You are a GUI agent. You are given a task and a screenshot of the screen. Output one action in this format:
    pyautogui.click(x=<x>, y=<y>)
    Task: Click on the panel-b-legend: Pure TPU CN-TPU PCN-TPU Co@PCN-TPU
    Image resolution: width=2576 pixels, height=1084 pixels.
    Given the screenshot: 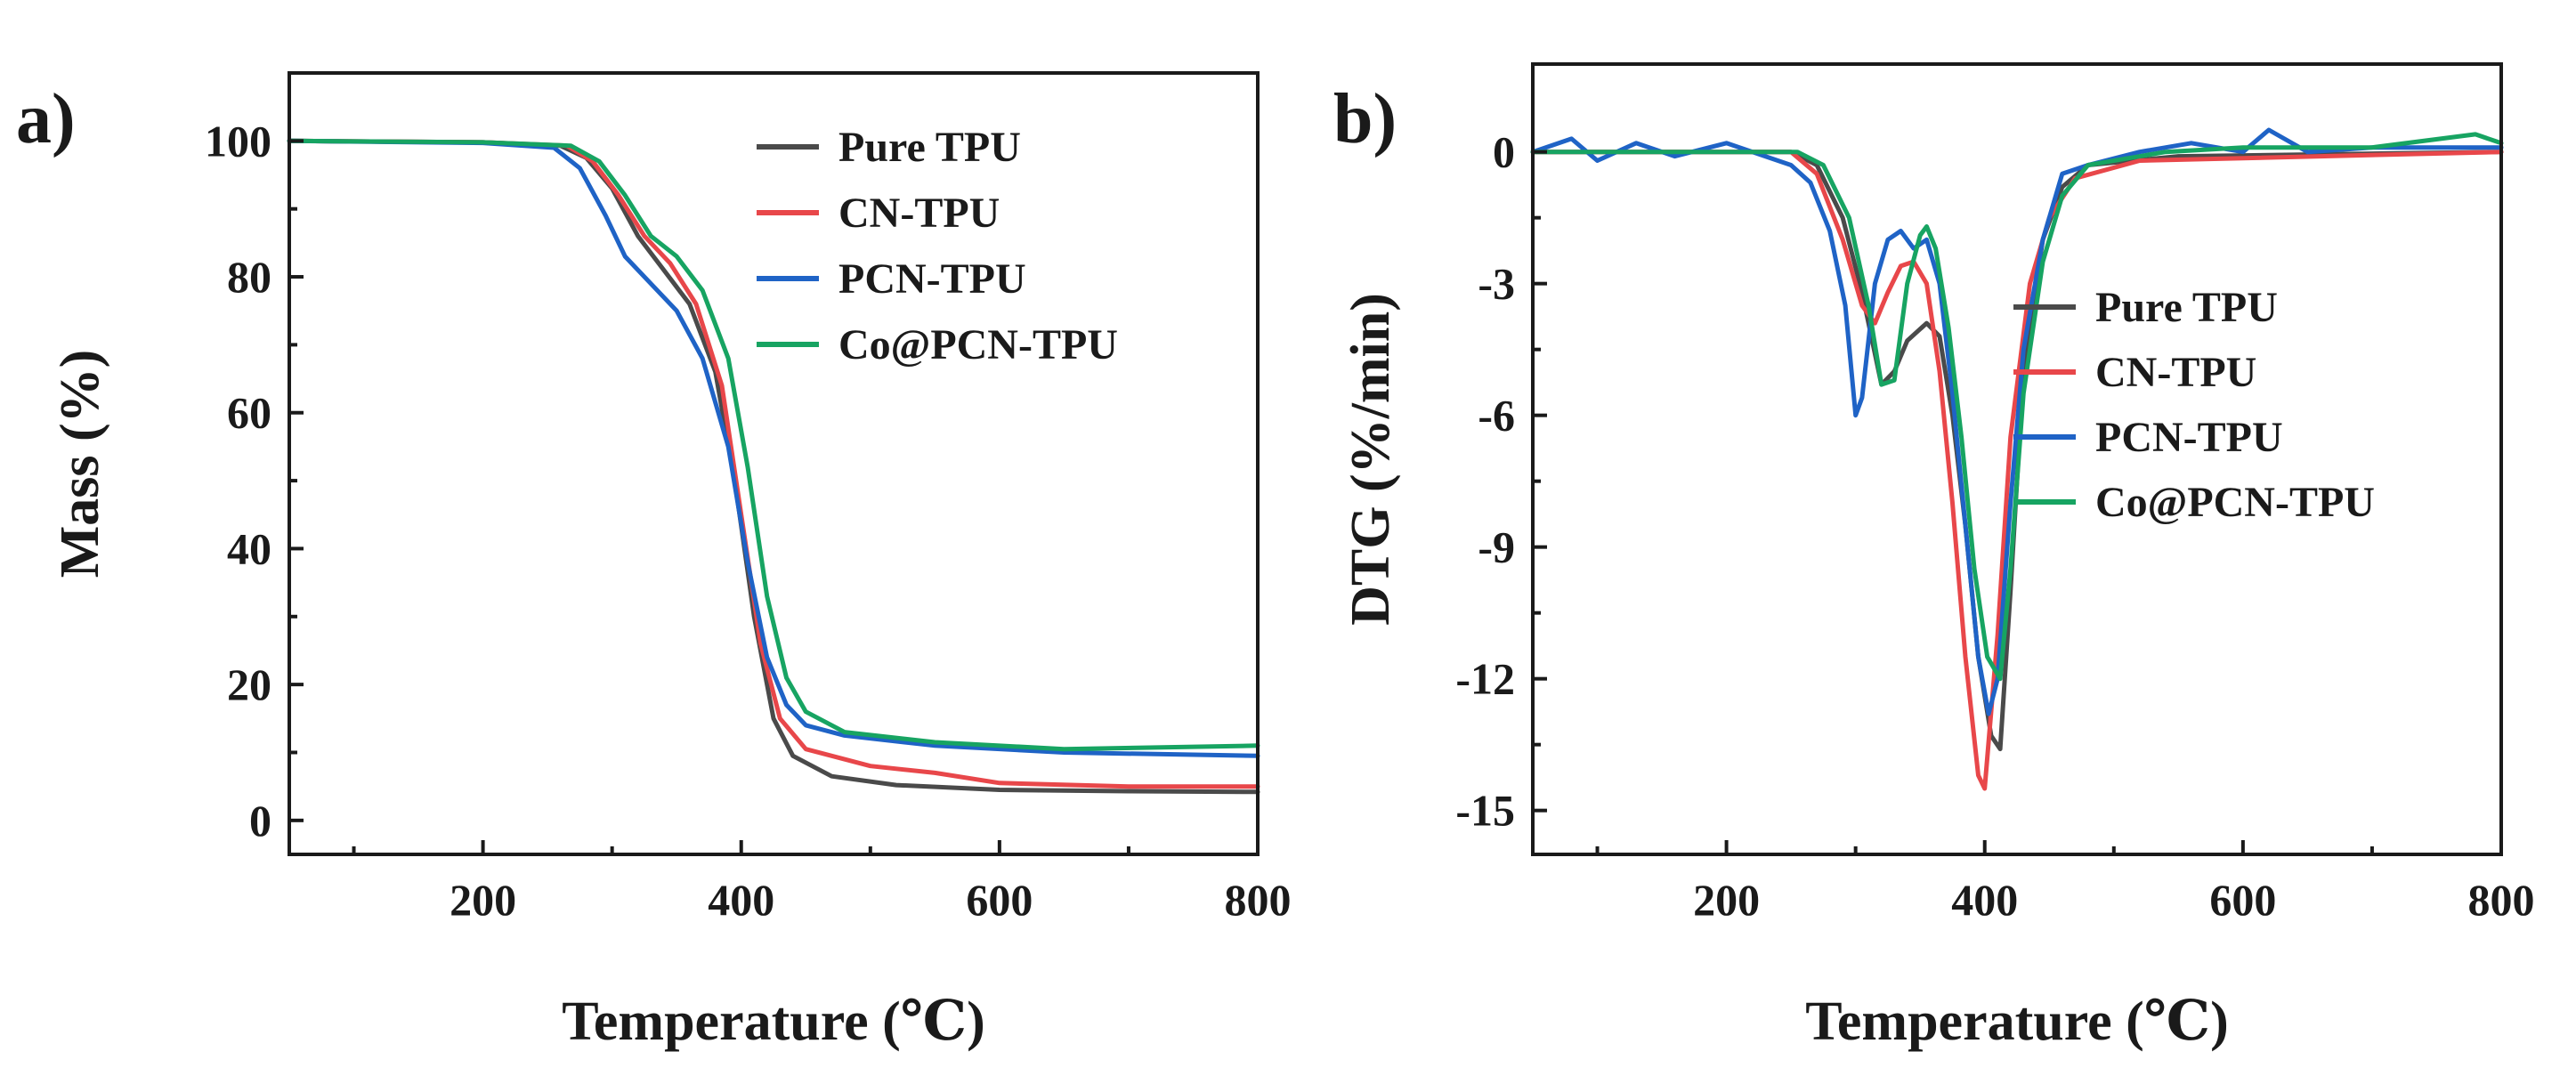 What is the action you would take?
    pyautogui.click(x=2194, y=405)
    